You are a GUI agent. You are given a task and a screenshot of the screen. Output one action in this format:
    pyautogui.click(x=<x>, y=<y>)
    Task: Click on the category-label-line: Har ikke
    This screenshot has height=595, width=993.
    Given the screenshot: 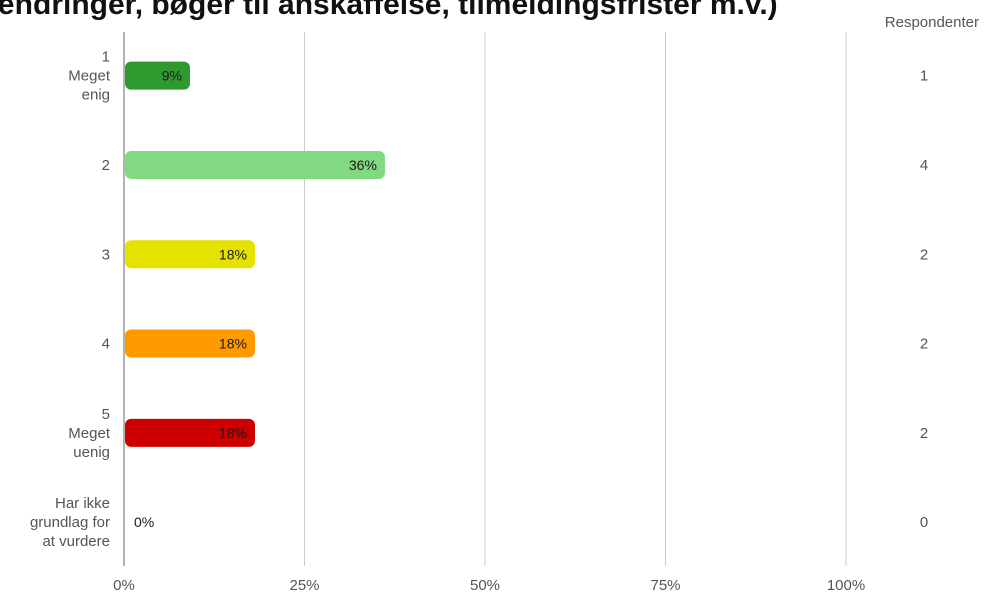 What is the action you would take?
    pyautogui.click(x=82, y=503)
    